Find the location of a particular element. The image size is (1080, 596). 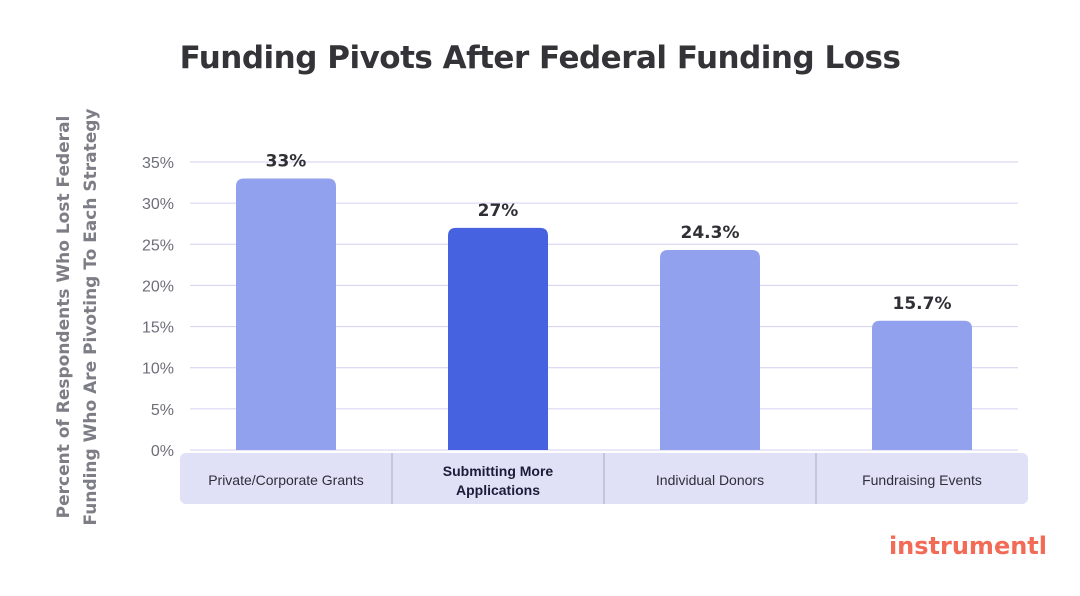

y-axis-ticks: 0% 5% 10% 15% 20% 25% 30% 35% is located at coordinates (158, 307).